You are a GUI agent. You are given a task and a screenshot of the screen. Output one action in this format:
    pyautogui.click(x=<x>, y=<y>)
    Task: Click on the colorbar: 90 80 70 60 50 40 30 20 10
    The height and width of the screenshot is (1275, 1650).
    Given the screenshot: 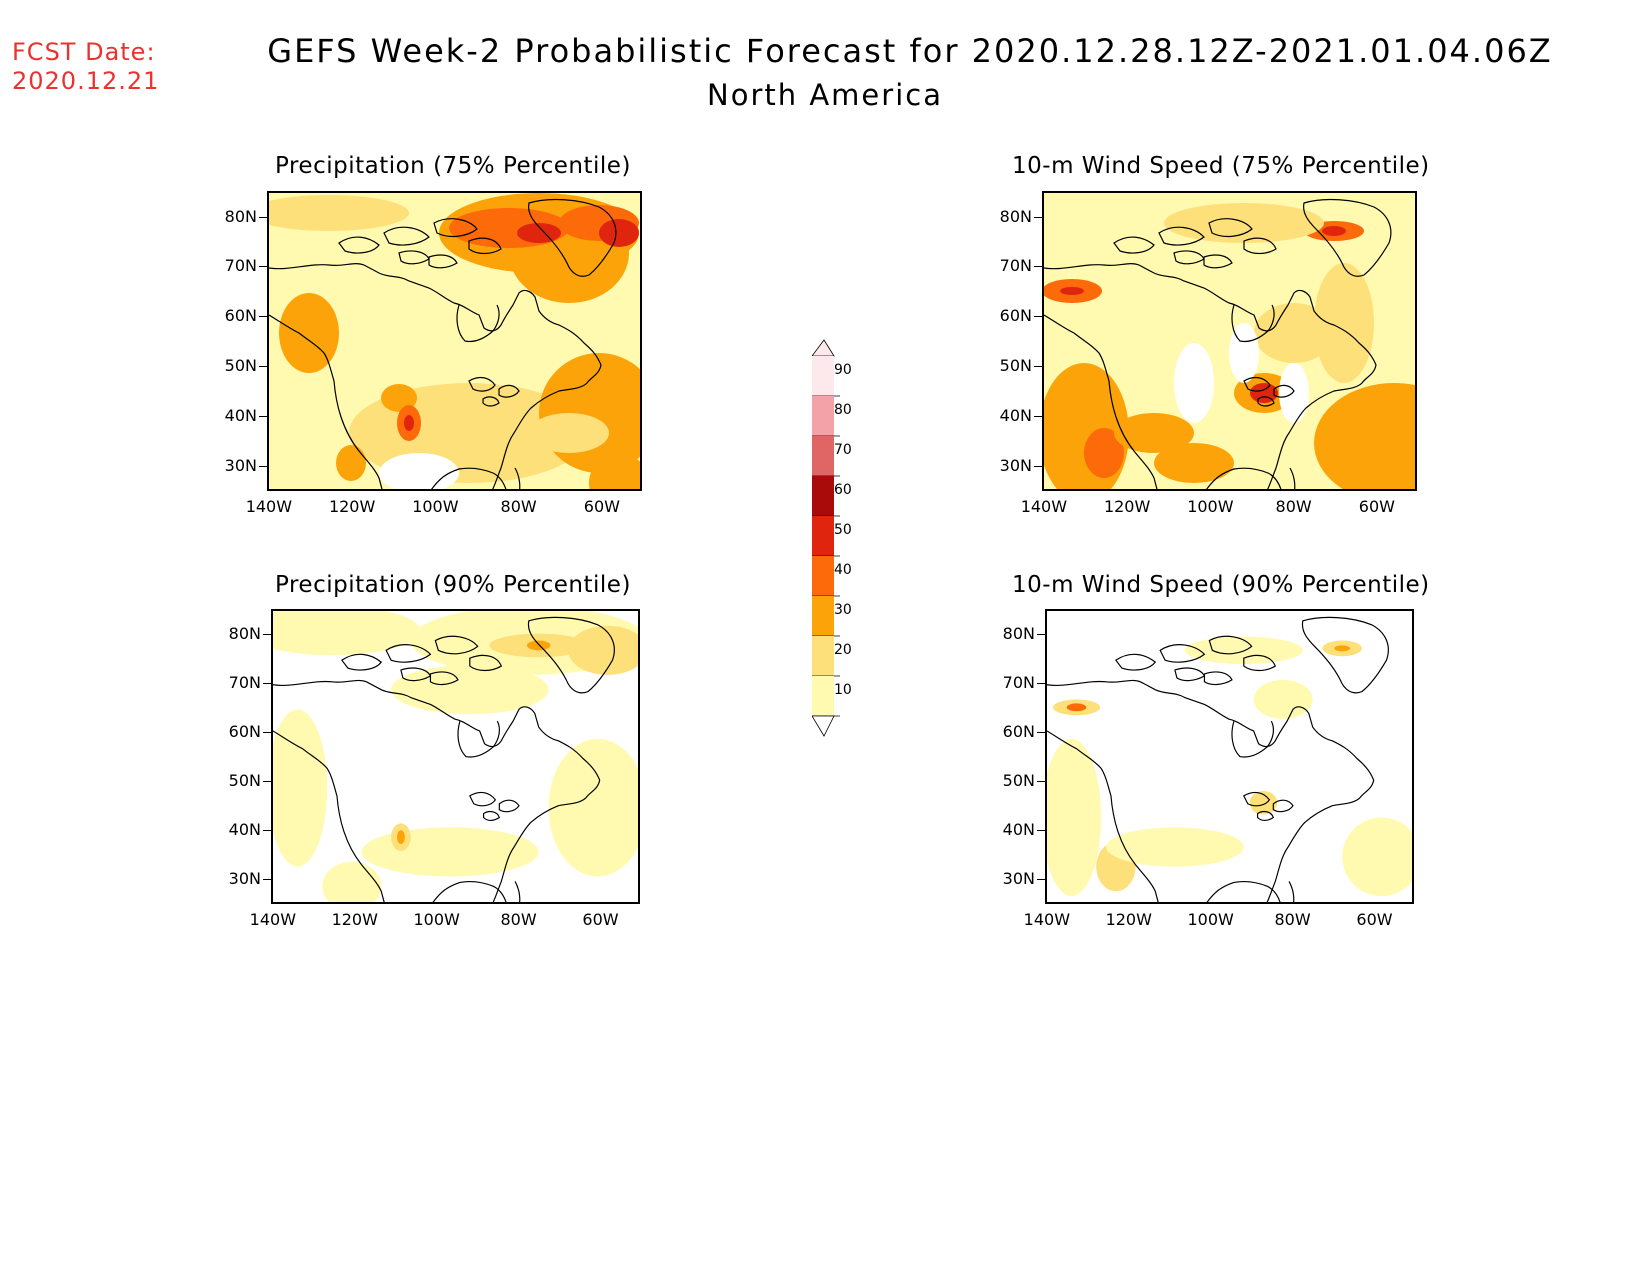 What is the action you would take?
    pyautogui.click(x=831, y=543)
    